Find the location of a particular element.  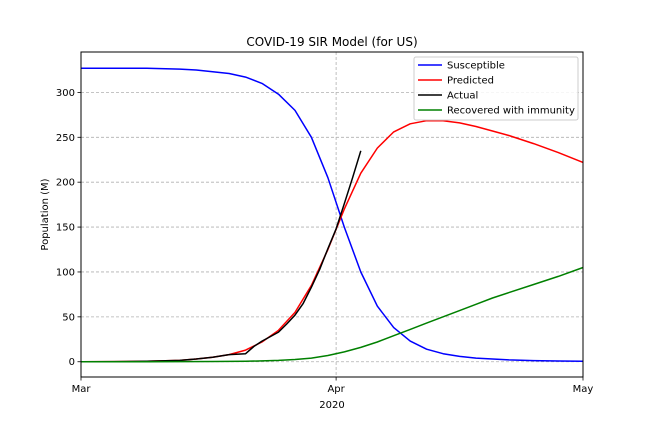

legend-label: Recovered with immunity is located at coordinates (511, 111).